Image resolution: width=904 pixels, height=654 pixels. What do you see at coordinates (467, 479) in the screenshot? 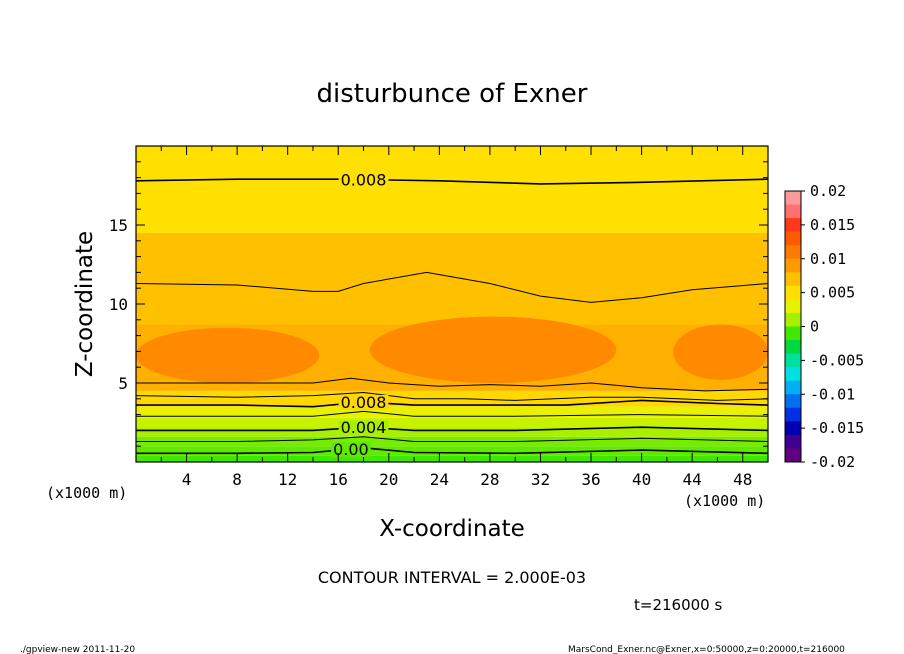
I see `x-tick-labels: 4 8 12 16 20 24 28 32 36 40 44 48` at bounding box center [467, 479].